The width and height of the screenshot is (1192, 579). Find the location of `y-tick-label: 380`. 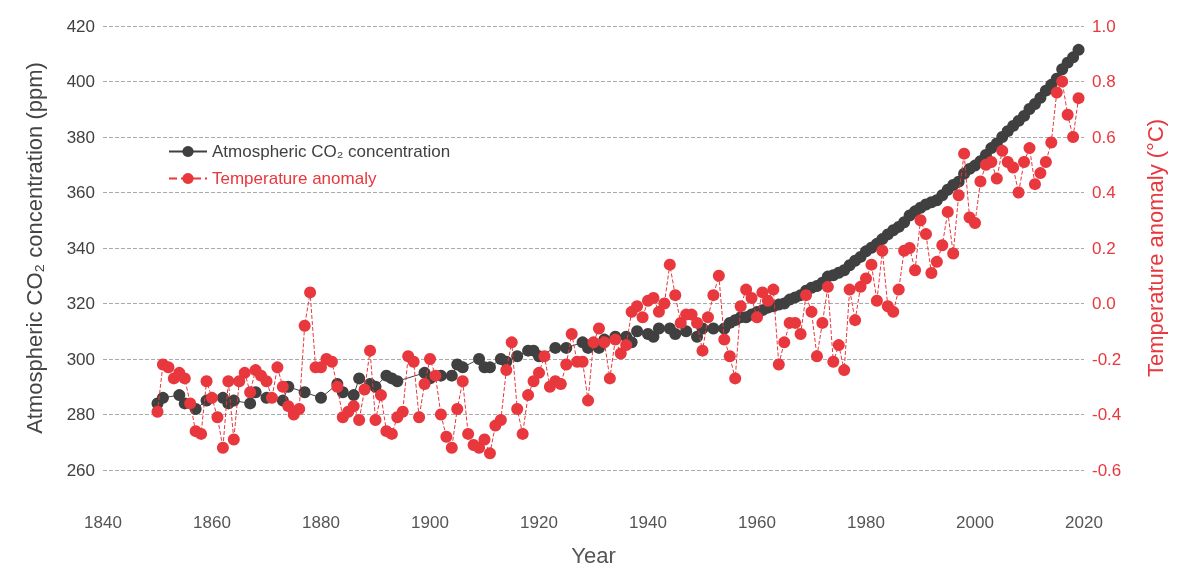

y-tick-label: 380 is located at coordinates (80, 137).